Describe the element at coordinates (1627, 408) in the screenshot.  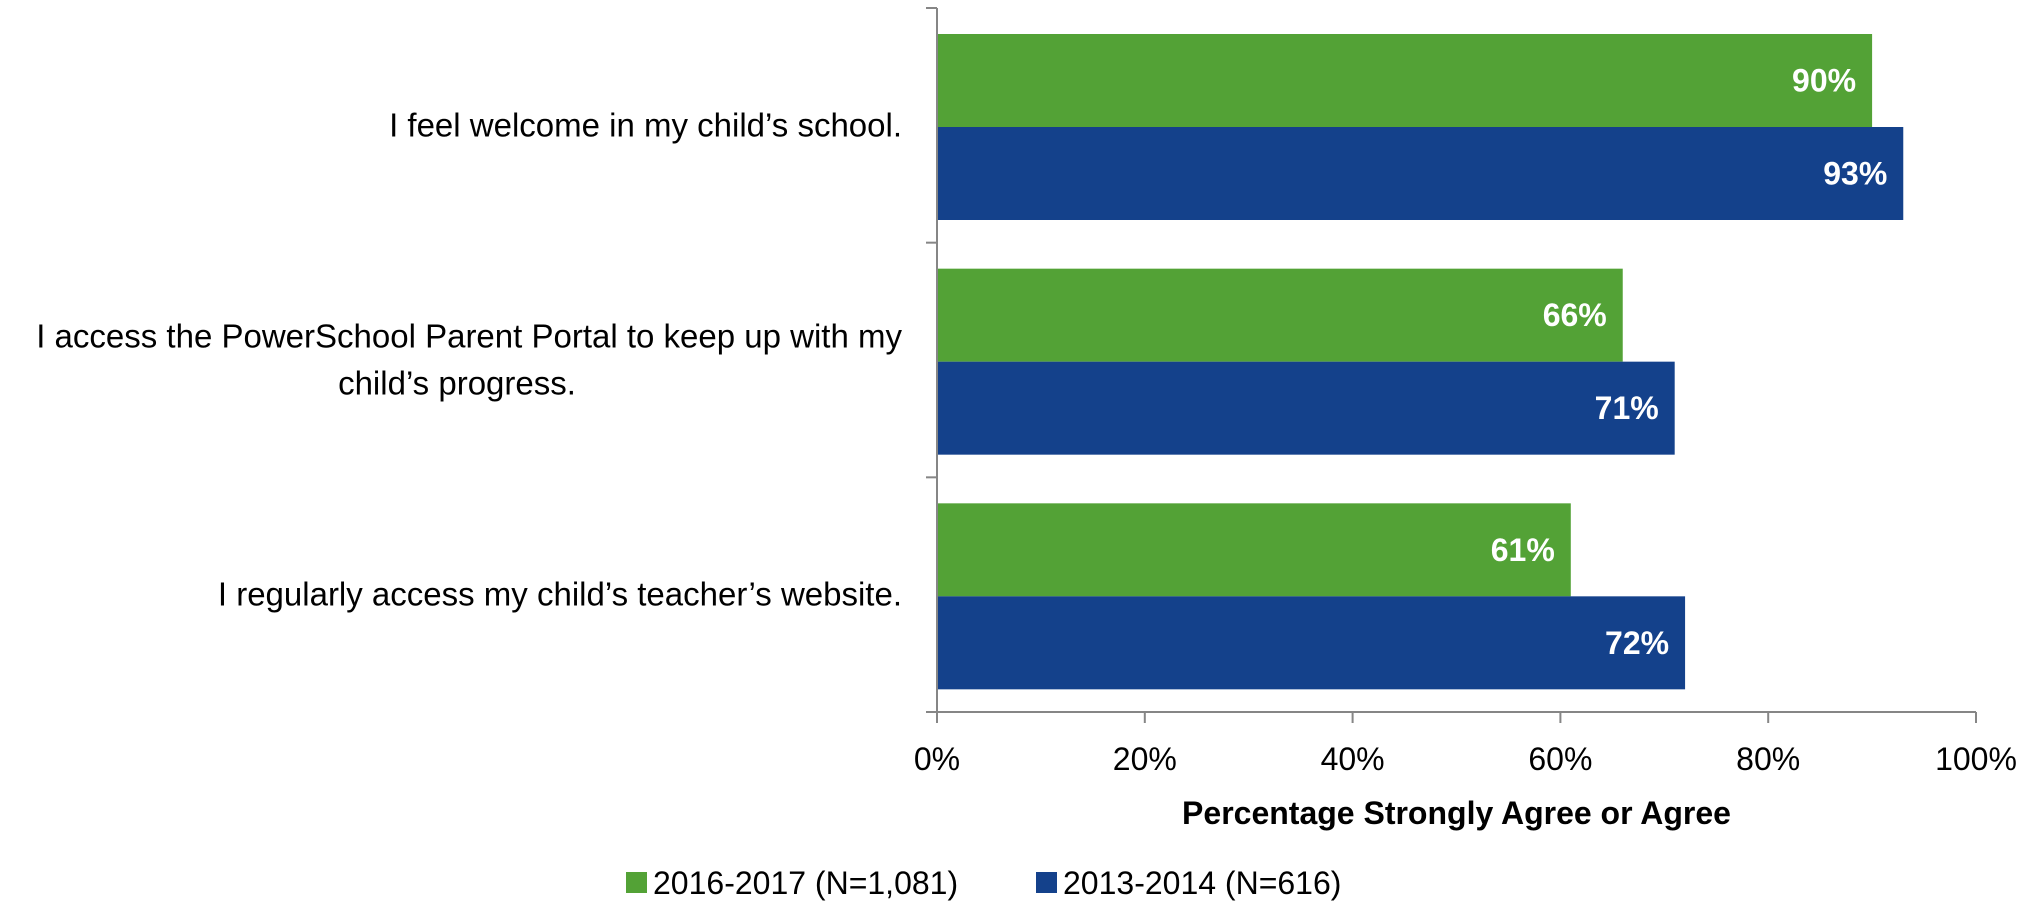
I see `data-label-series2-cat2: 71%` at that location.